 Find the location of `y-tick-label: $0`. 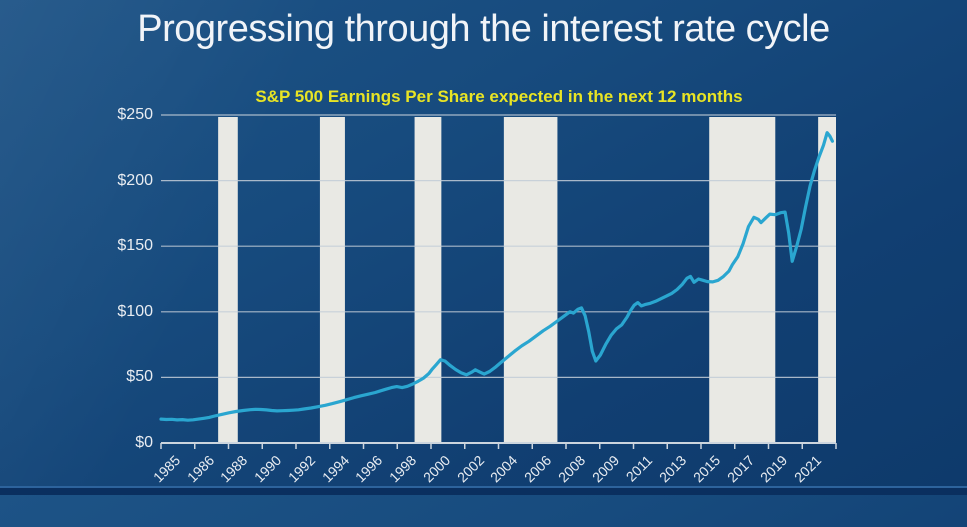

y-tick-label: $0 is located at coordinates (144, 442).